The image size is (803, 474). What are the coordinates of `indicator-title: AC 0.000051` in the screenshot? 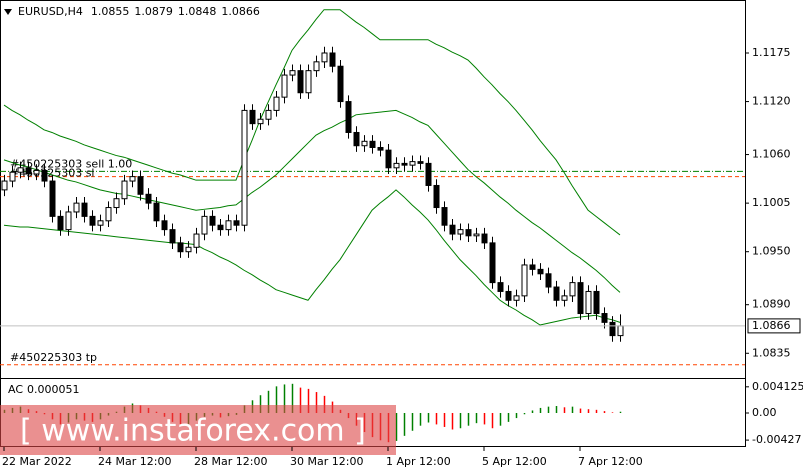 It's located at (44, 389).